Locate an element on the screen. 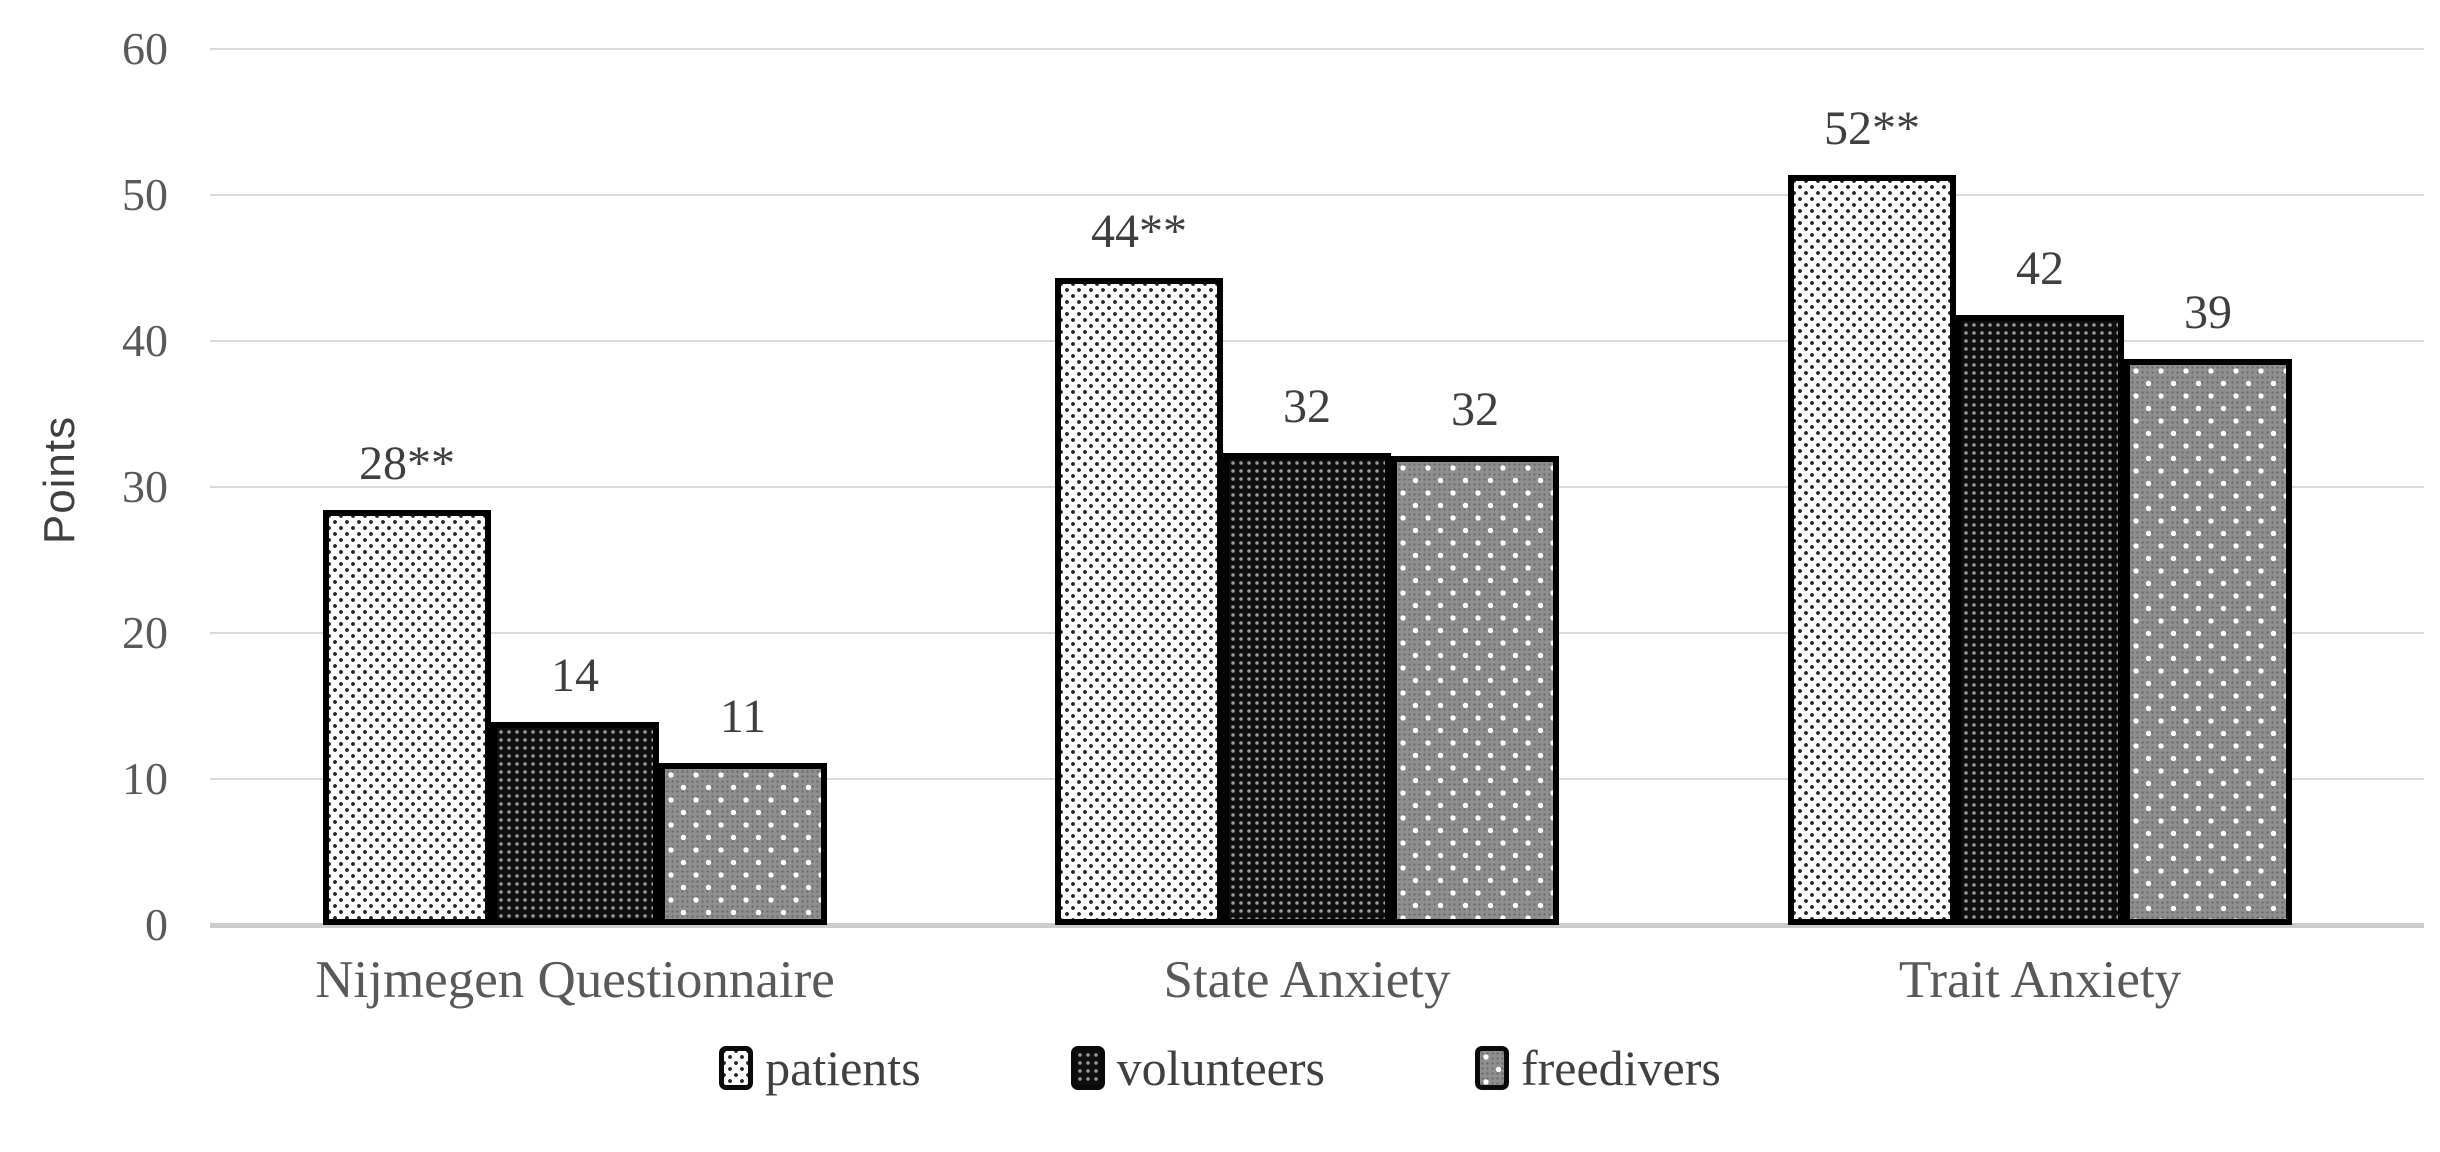 The width and height of the screenshot is (2440, 1152). legend-label: patients is located at coordinates (843, 1068).